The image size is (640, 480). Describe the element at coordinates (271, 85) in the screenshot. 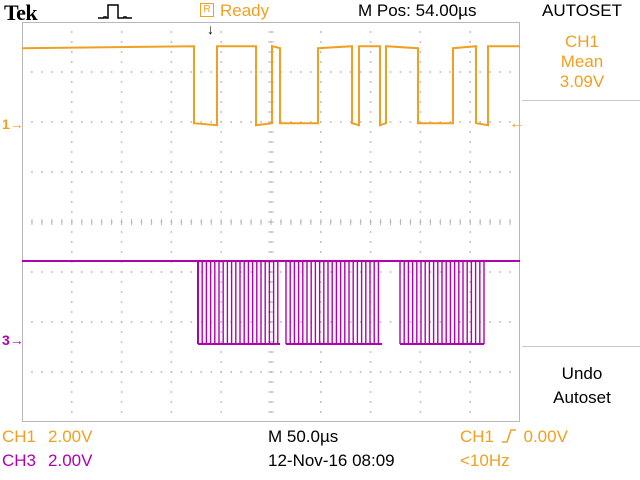

I see `ch1-waveform` at that location.